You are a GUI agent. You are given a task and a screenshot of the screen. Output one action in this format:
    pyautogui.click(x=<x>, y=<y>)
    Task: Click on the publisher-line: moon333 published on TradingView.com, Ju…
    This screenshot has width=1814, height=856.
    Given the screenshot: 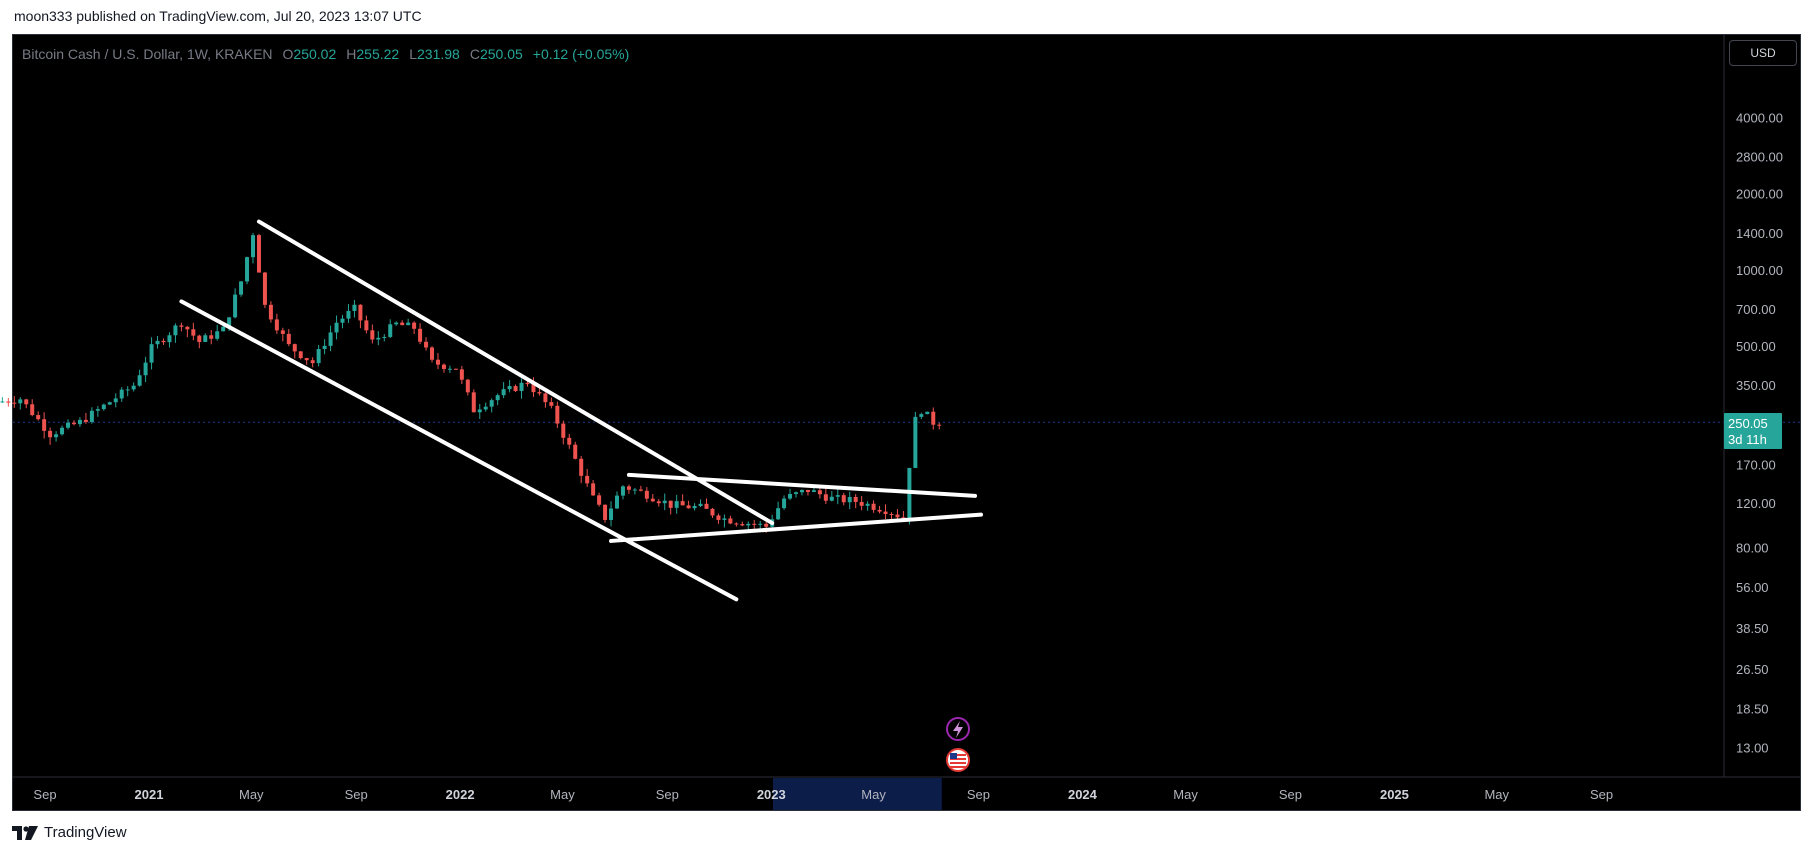 What is the action you would take?
    pyautogui.click(x=218, y=16)
    